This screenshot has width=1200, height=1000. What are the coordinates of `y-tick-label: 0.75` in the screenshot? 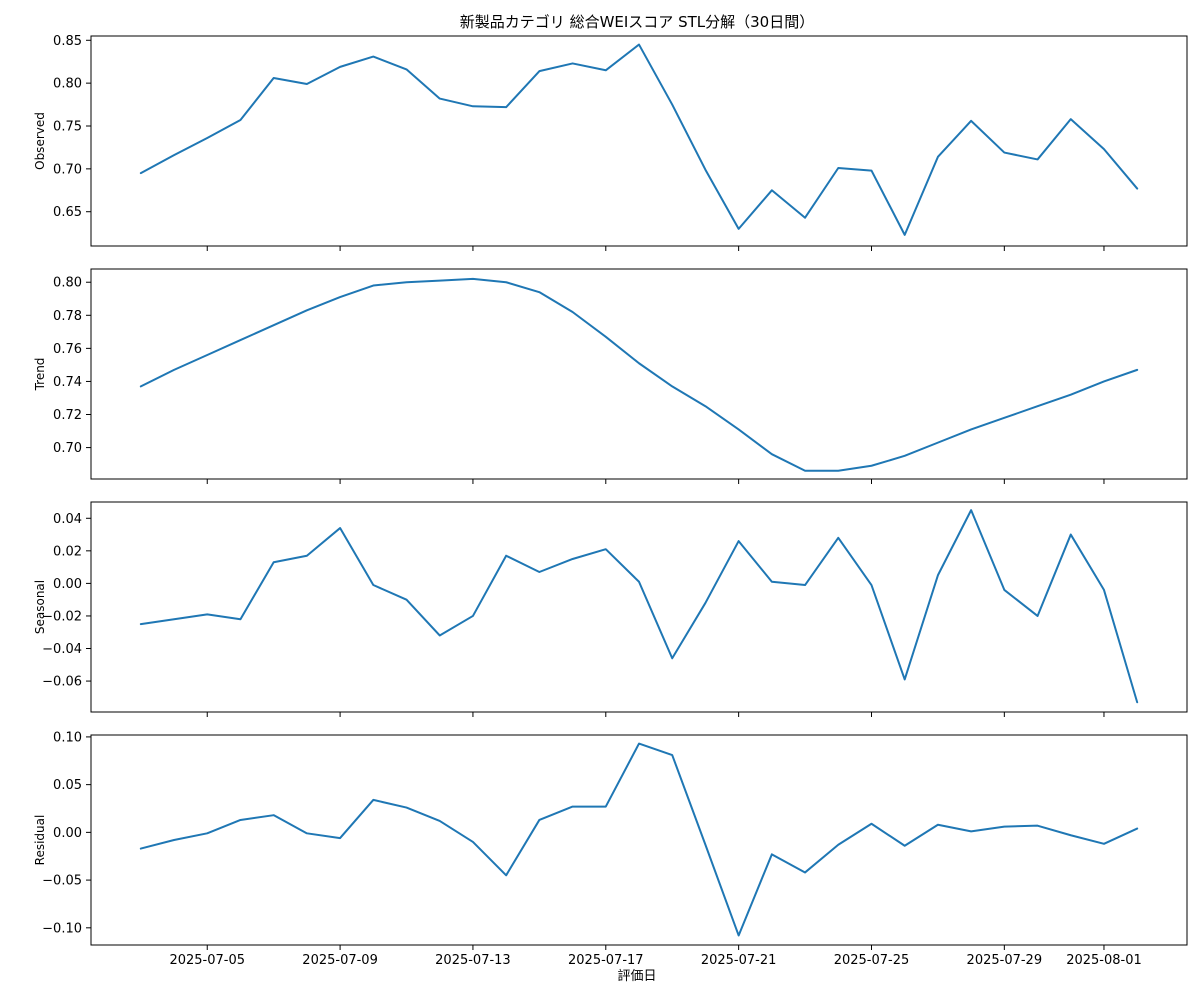 It's located at (67, 127).